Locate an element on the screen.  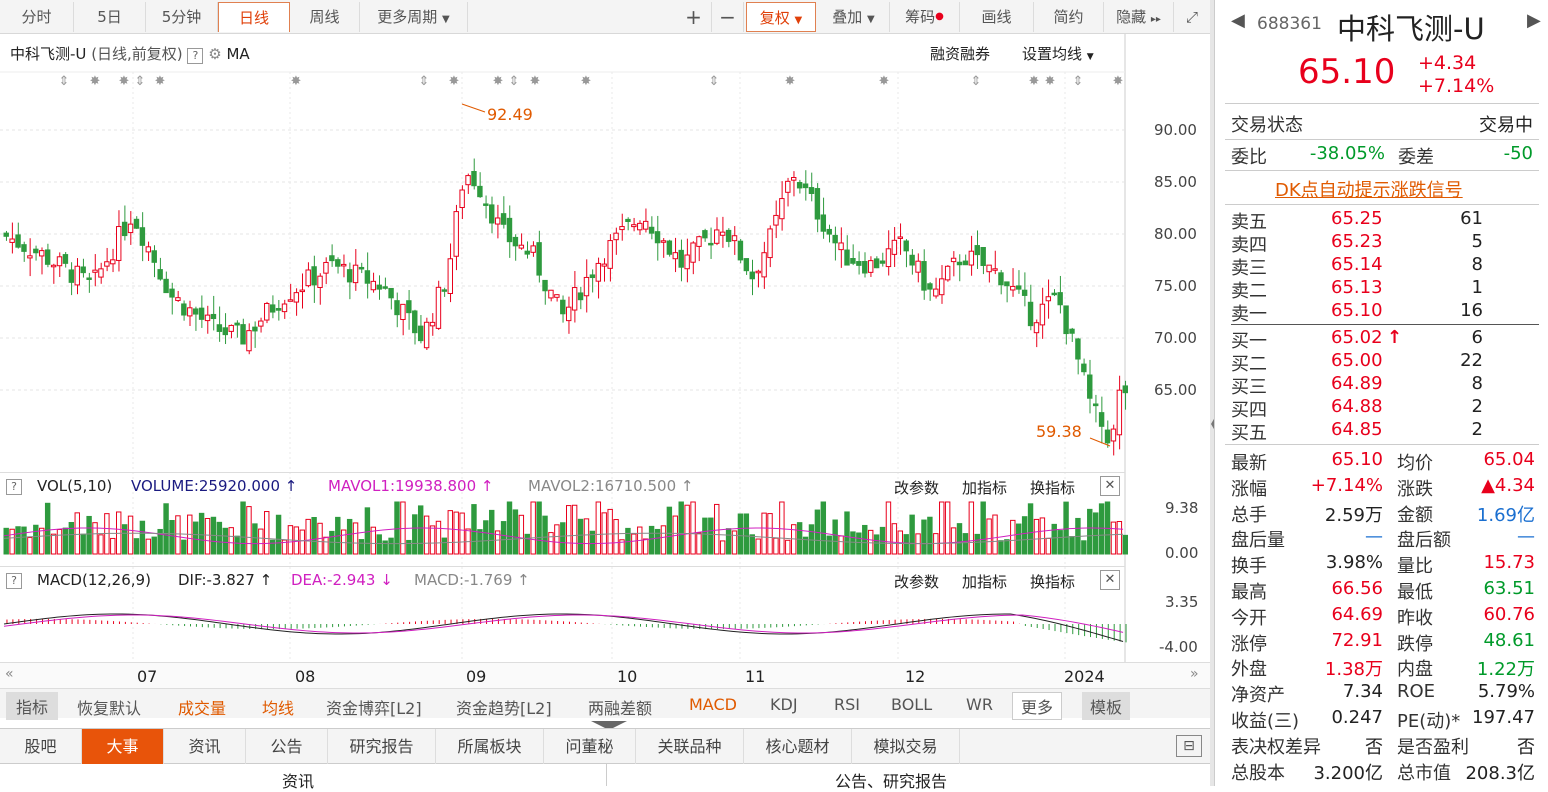
chips-button: 筹码● is located at coordinates (925, 17).